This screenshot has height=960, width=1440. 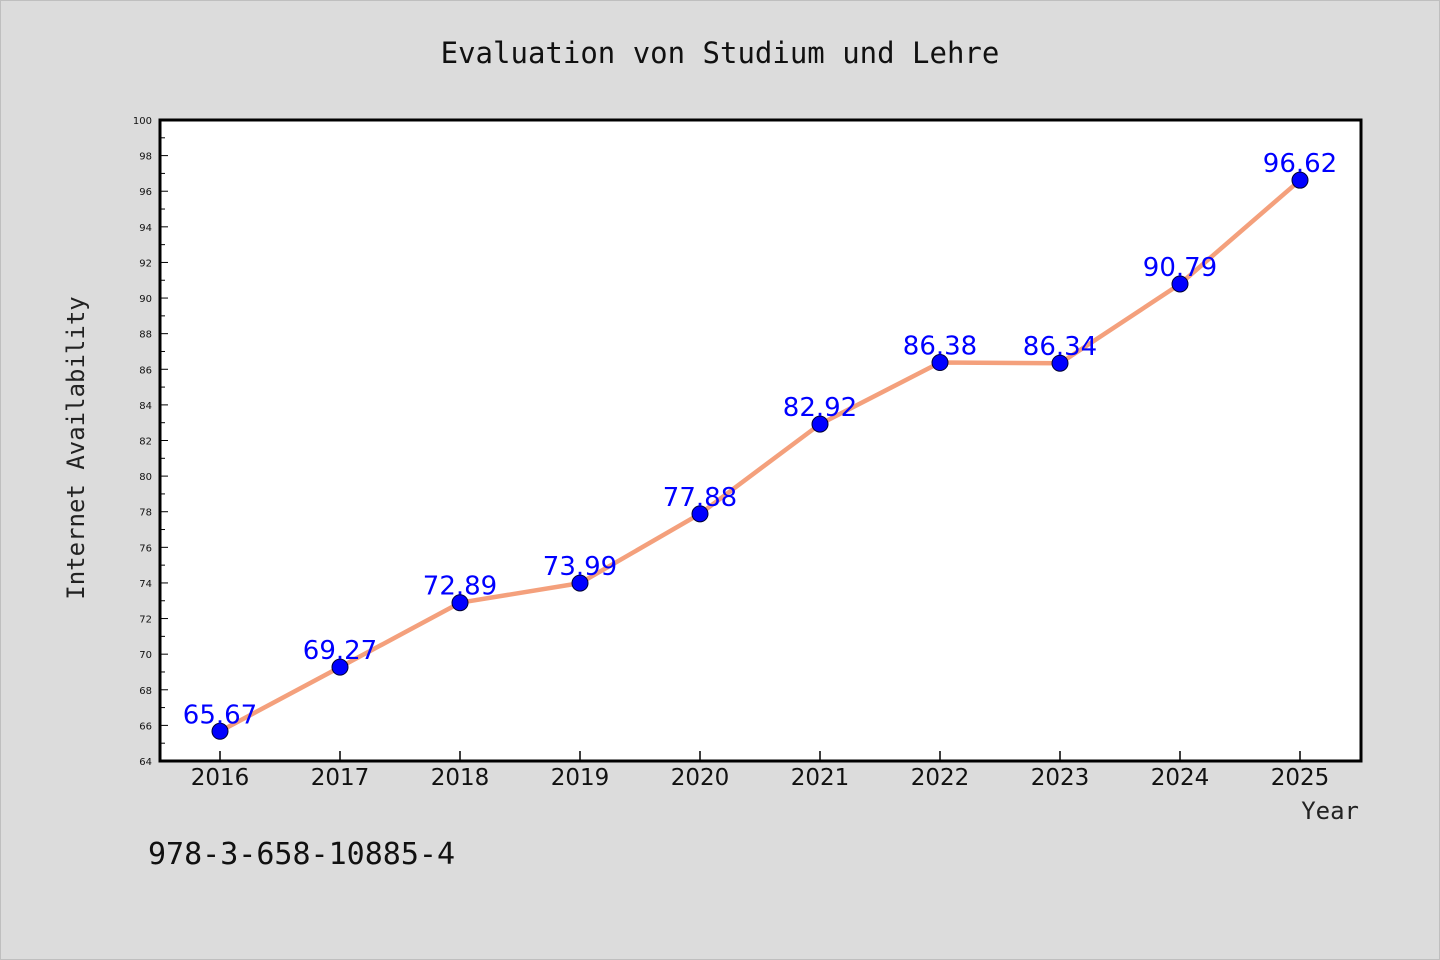 What do you see at coordinates (145, 691) in the screenshot?
I see `y-tick-label: 68` at bounding box center [145, 691].